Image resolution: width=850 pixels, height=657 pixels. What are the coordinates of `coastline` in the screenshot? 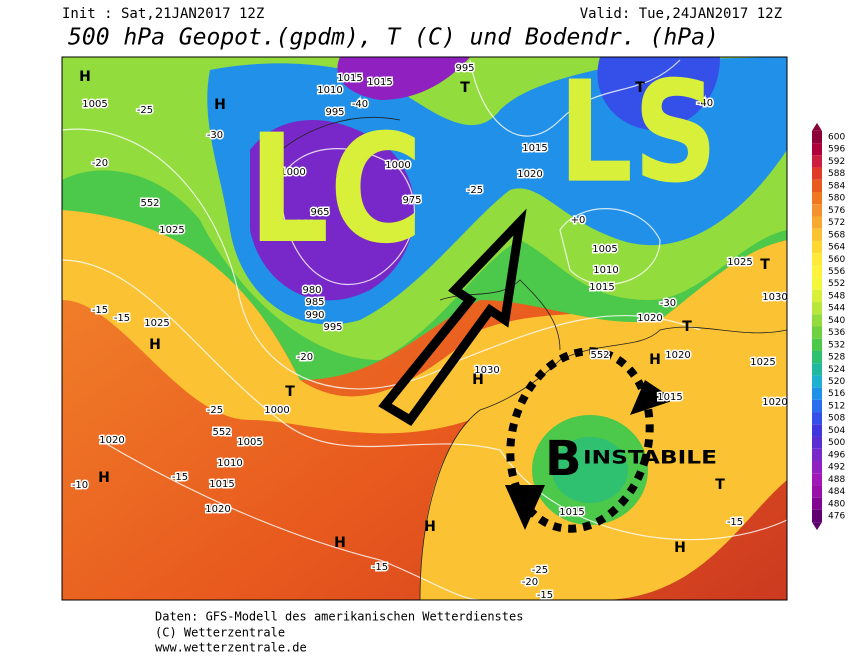 It's located at (335, 139).